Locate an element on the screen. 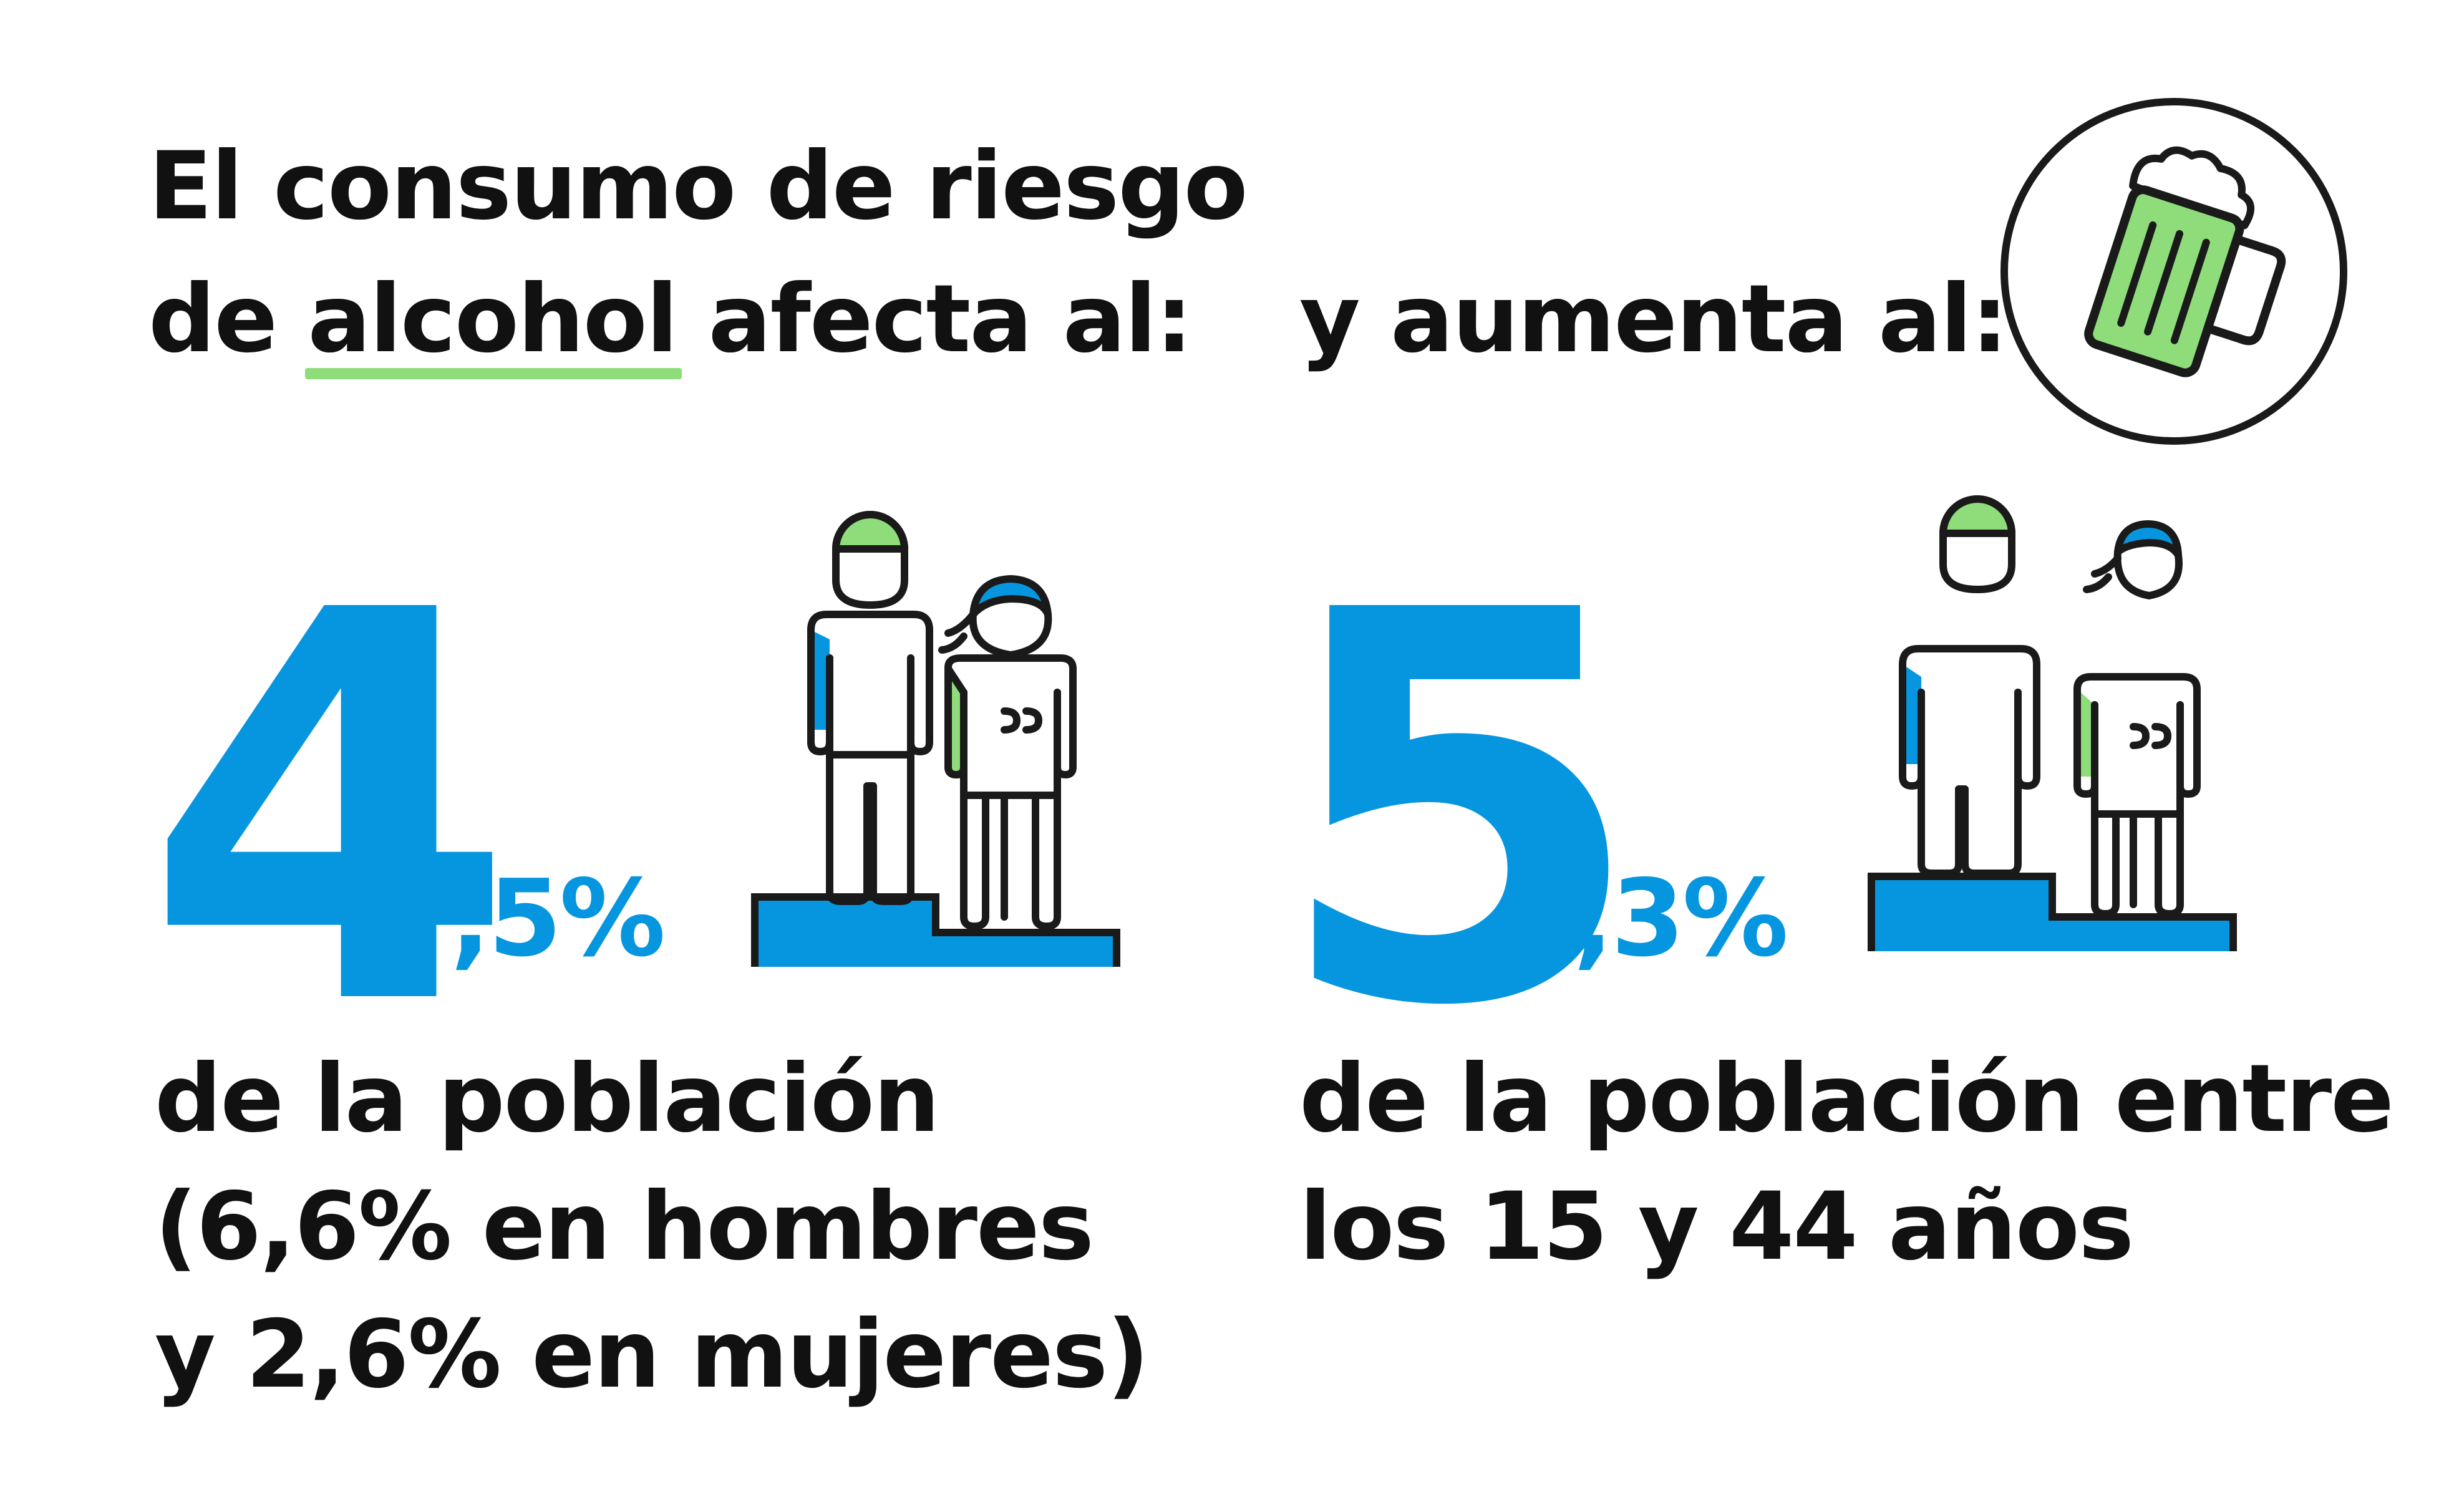  left-headline-pre: de is located at coordinates (228, 320).